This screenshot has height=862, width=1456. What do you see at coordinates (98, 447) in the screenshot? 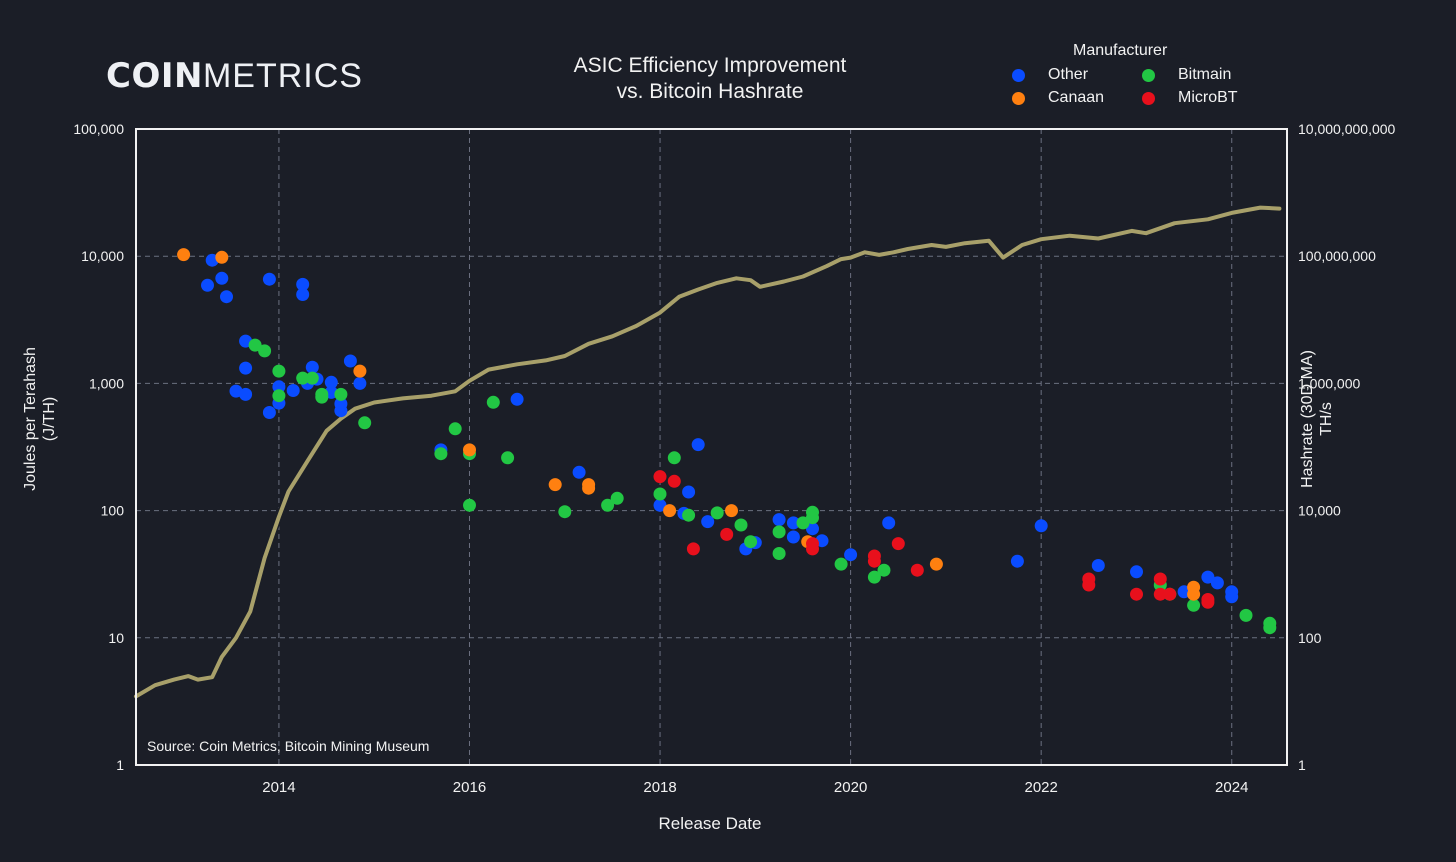
I see `y-axis-left-ticks: 1 10 100 1,000 10,000 100,000` at bounding box center [98, 447].